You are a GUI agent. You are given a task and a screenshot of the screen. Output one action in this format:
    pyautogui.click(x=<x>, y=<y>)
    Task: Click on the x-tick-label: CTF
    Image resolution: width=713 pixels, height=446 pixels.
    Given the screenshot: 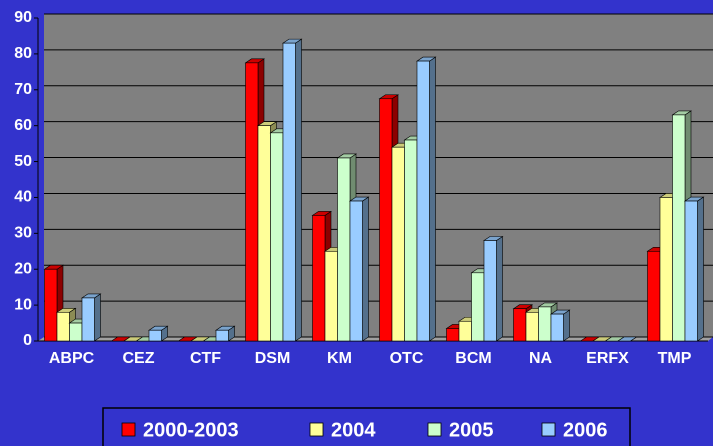 What is the action you would take?
    pyautogui.click(x=205, y=358)
    